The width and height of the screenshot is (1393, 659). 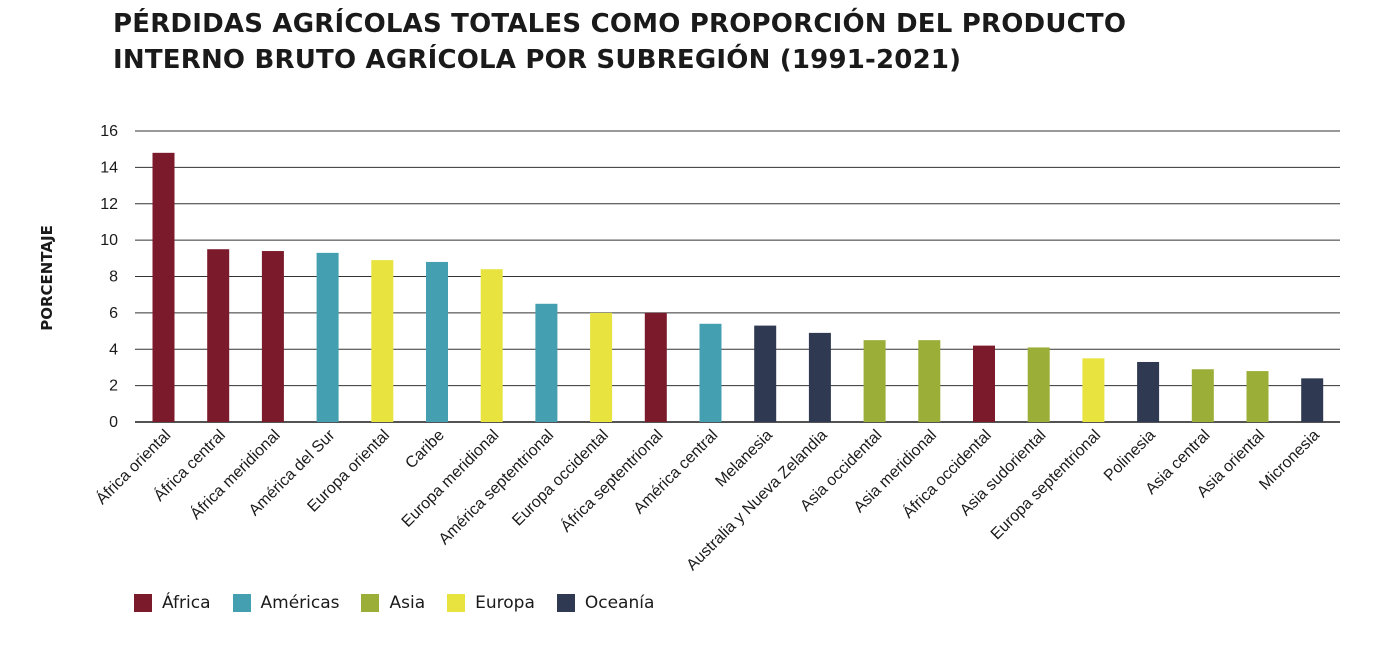 What do you see at coordinates (113, 277) in the screenshot?
I see `y-tick-label: 8` at bounding box center [113, 277].